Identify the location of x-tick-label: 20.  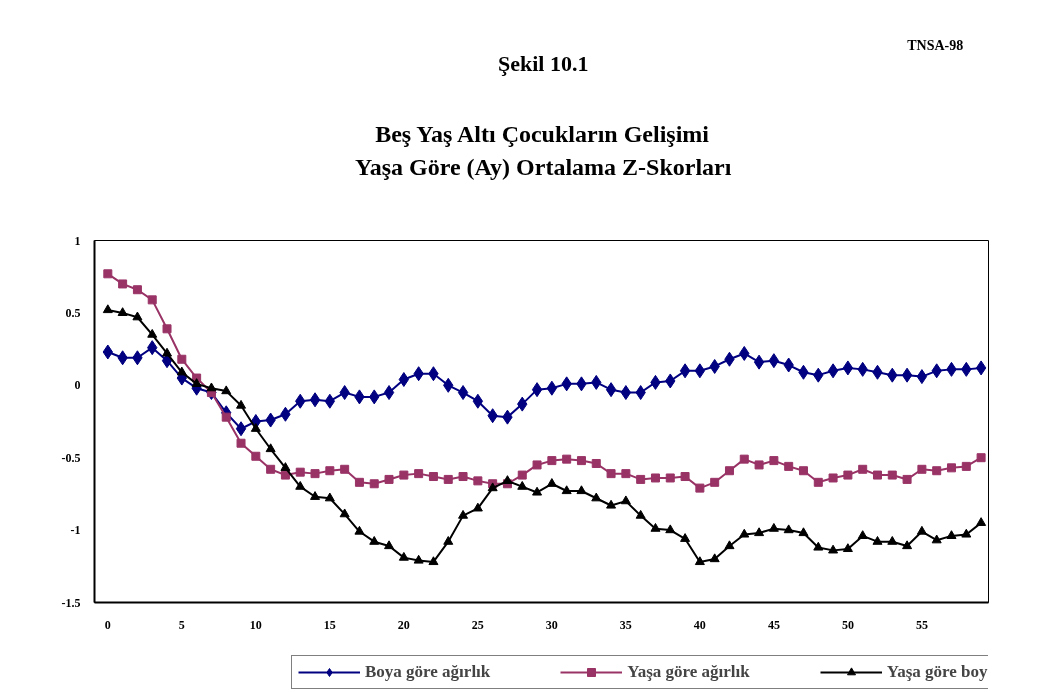
(403, 624).